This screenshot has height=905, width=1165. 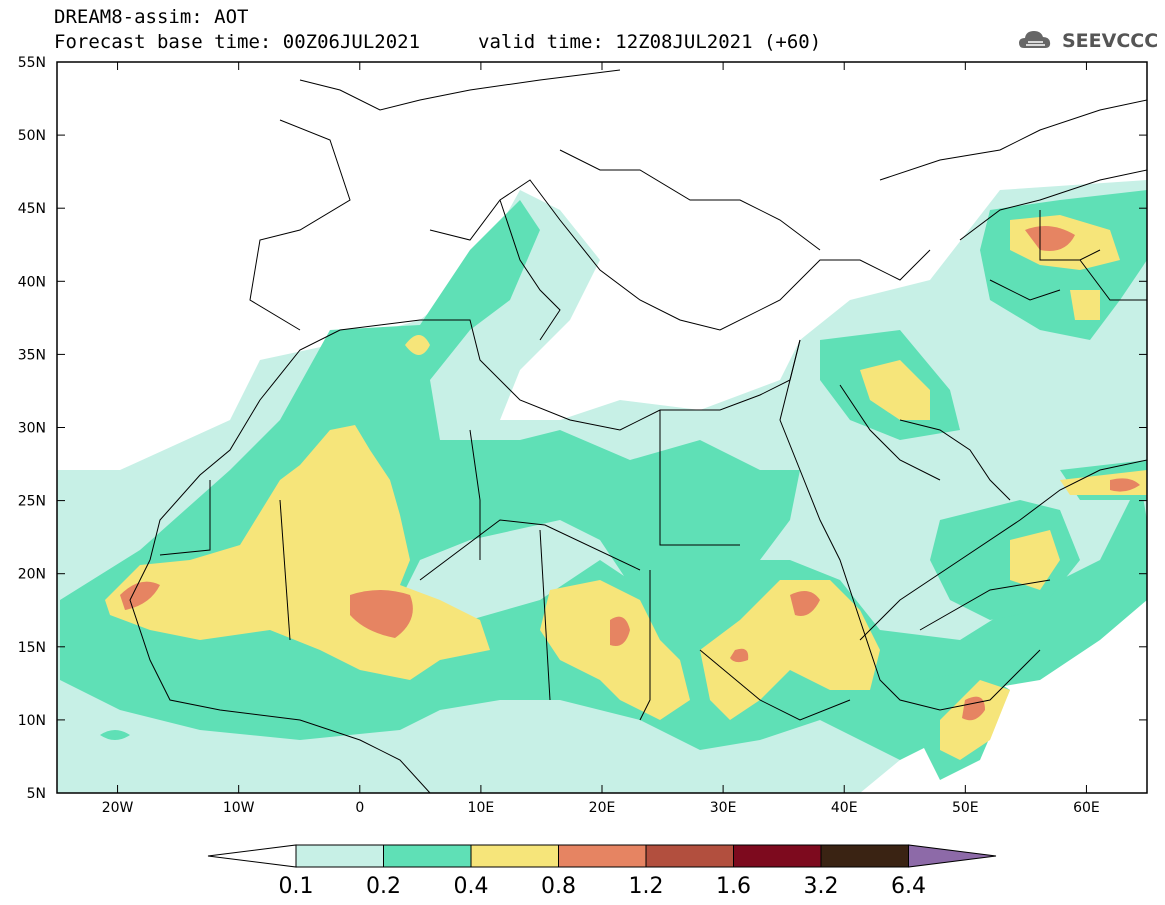 What do you see at coordinates (481, 808) in the screenshot?
I see `lon-label: 10E` at bounding box center [481, 808].